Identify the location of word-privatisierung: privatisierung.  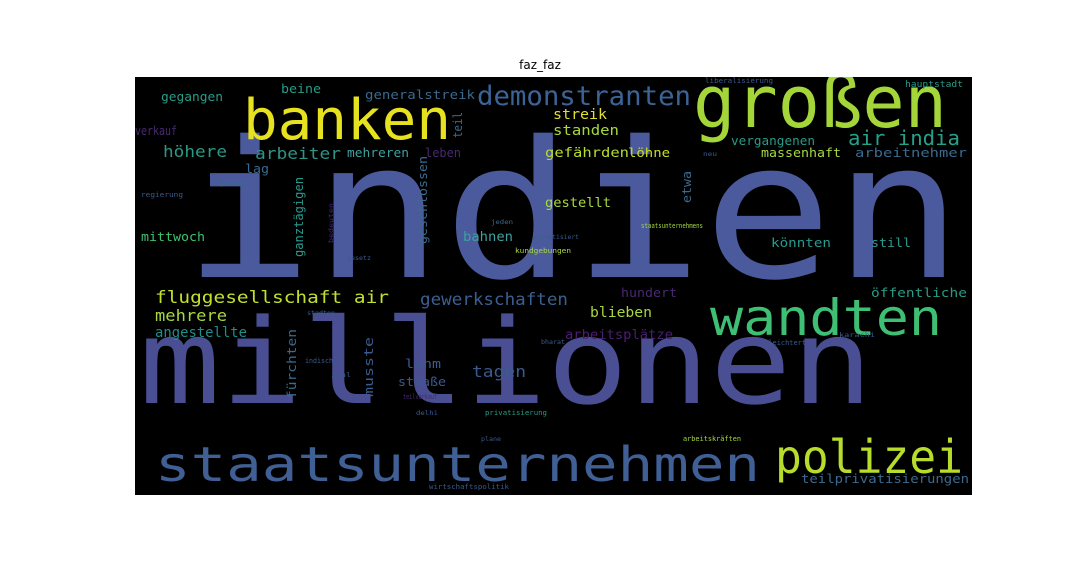
(516, 413).